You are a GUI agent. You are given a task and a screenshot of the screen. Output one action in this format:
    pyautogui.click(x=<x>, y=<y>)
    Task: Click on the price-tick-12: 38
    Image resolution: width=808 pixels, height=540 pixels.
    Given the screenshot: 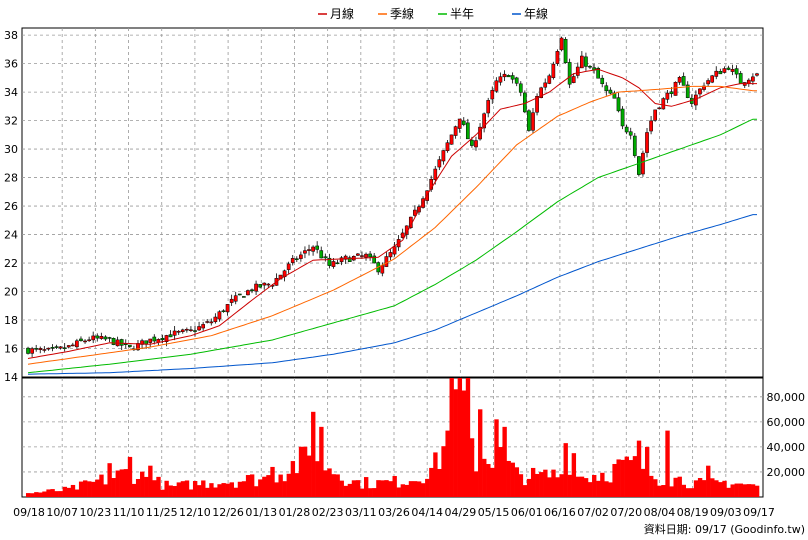 What is the action you would take?
    pyautogui.click(x=11, y=35)
    